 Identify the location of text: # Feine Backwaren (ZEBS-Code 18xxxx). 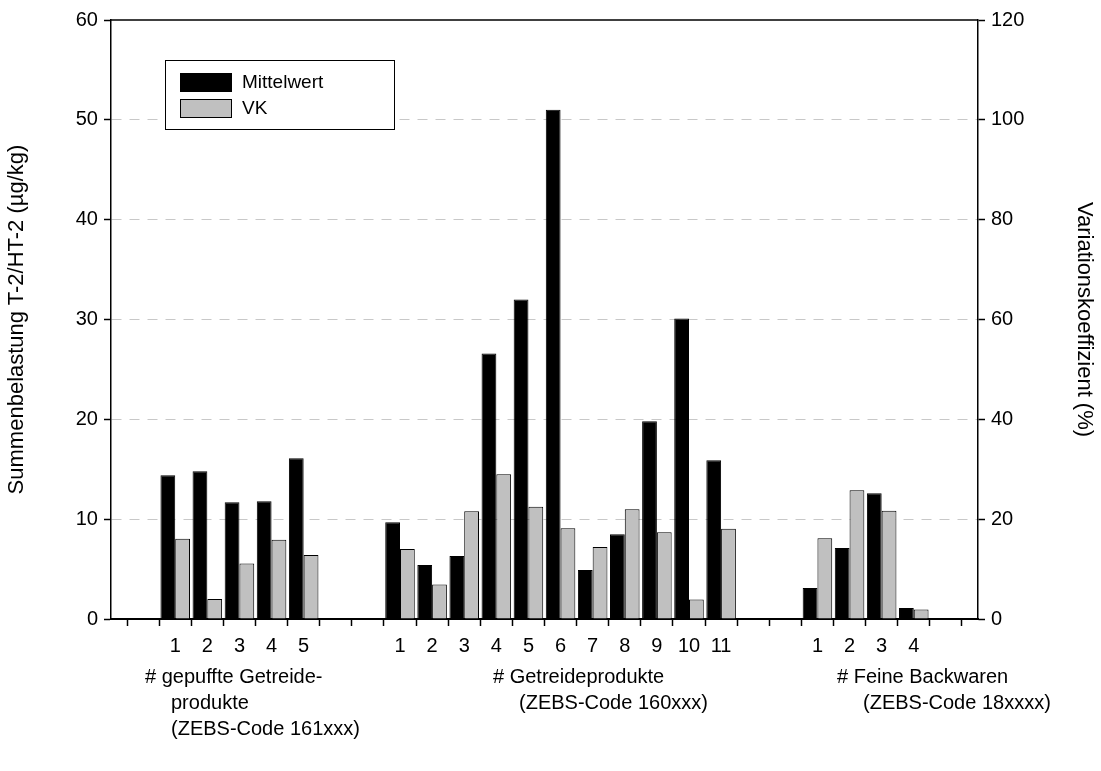
(944, 689).